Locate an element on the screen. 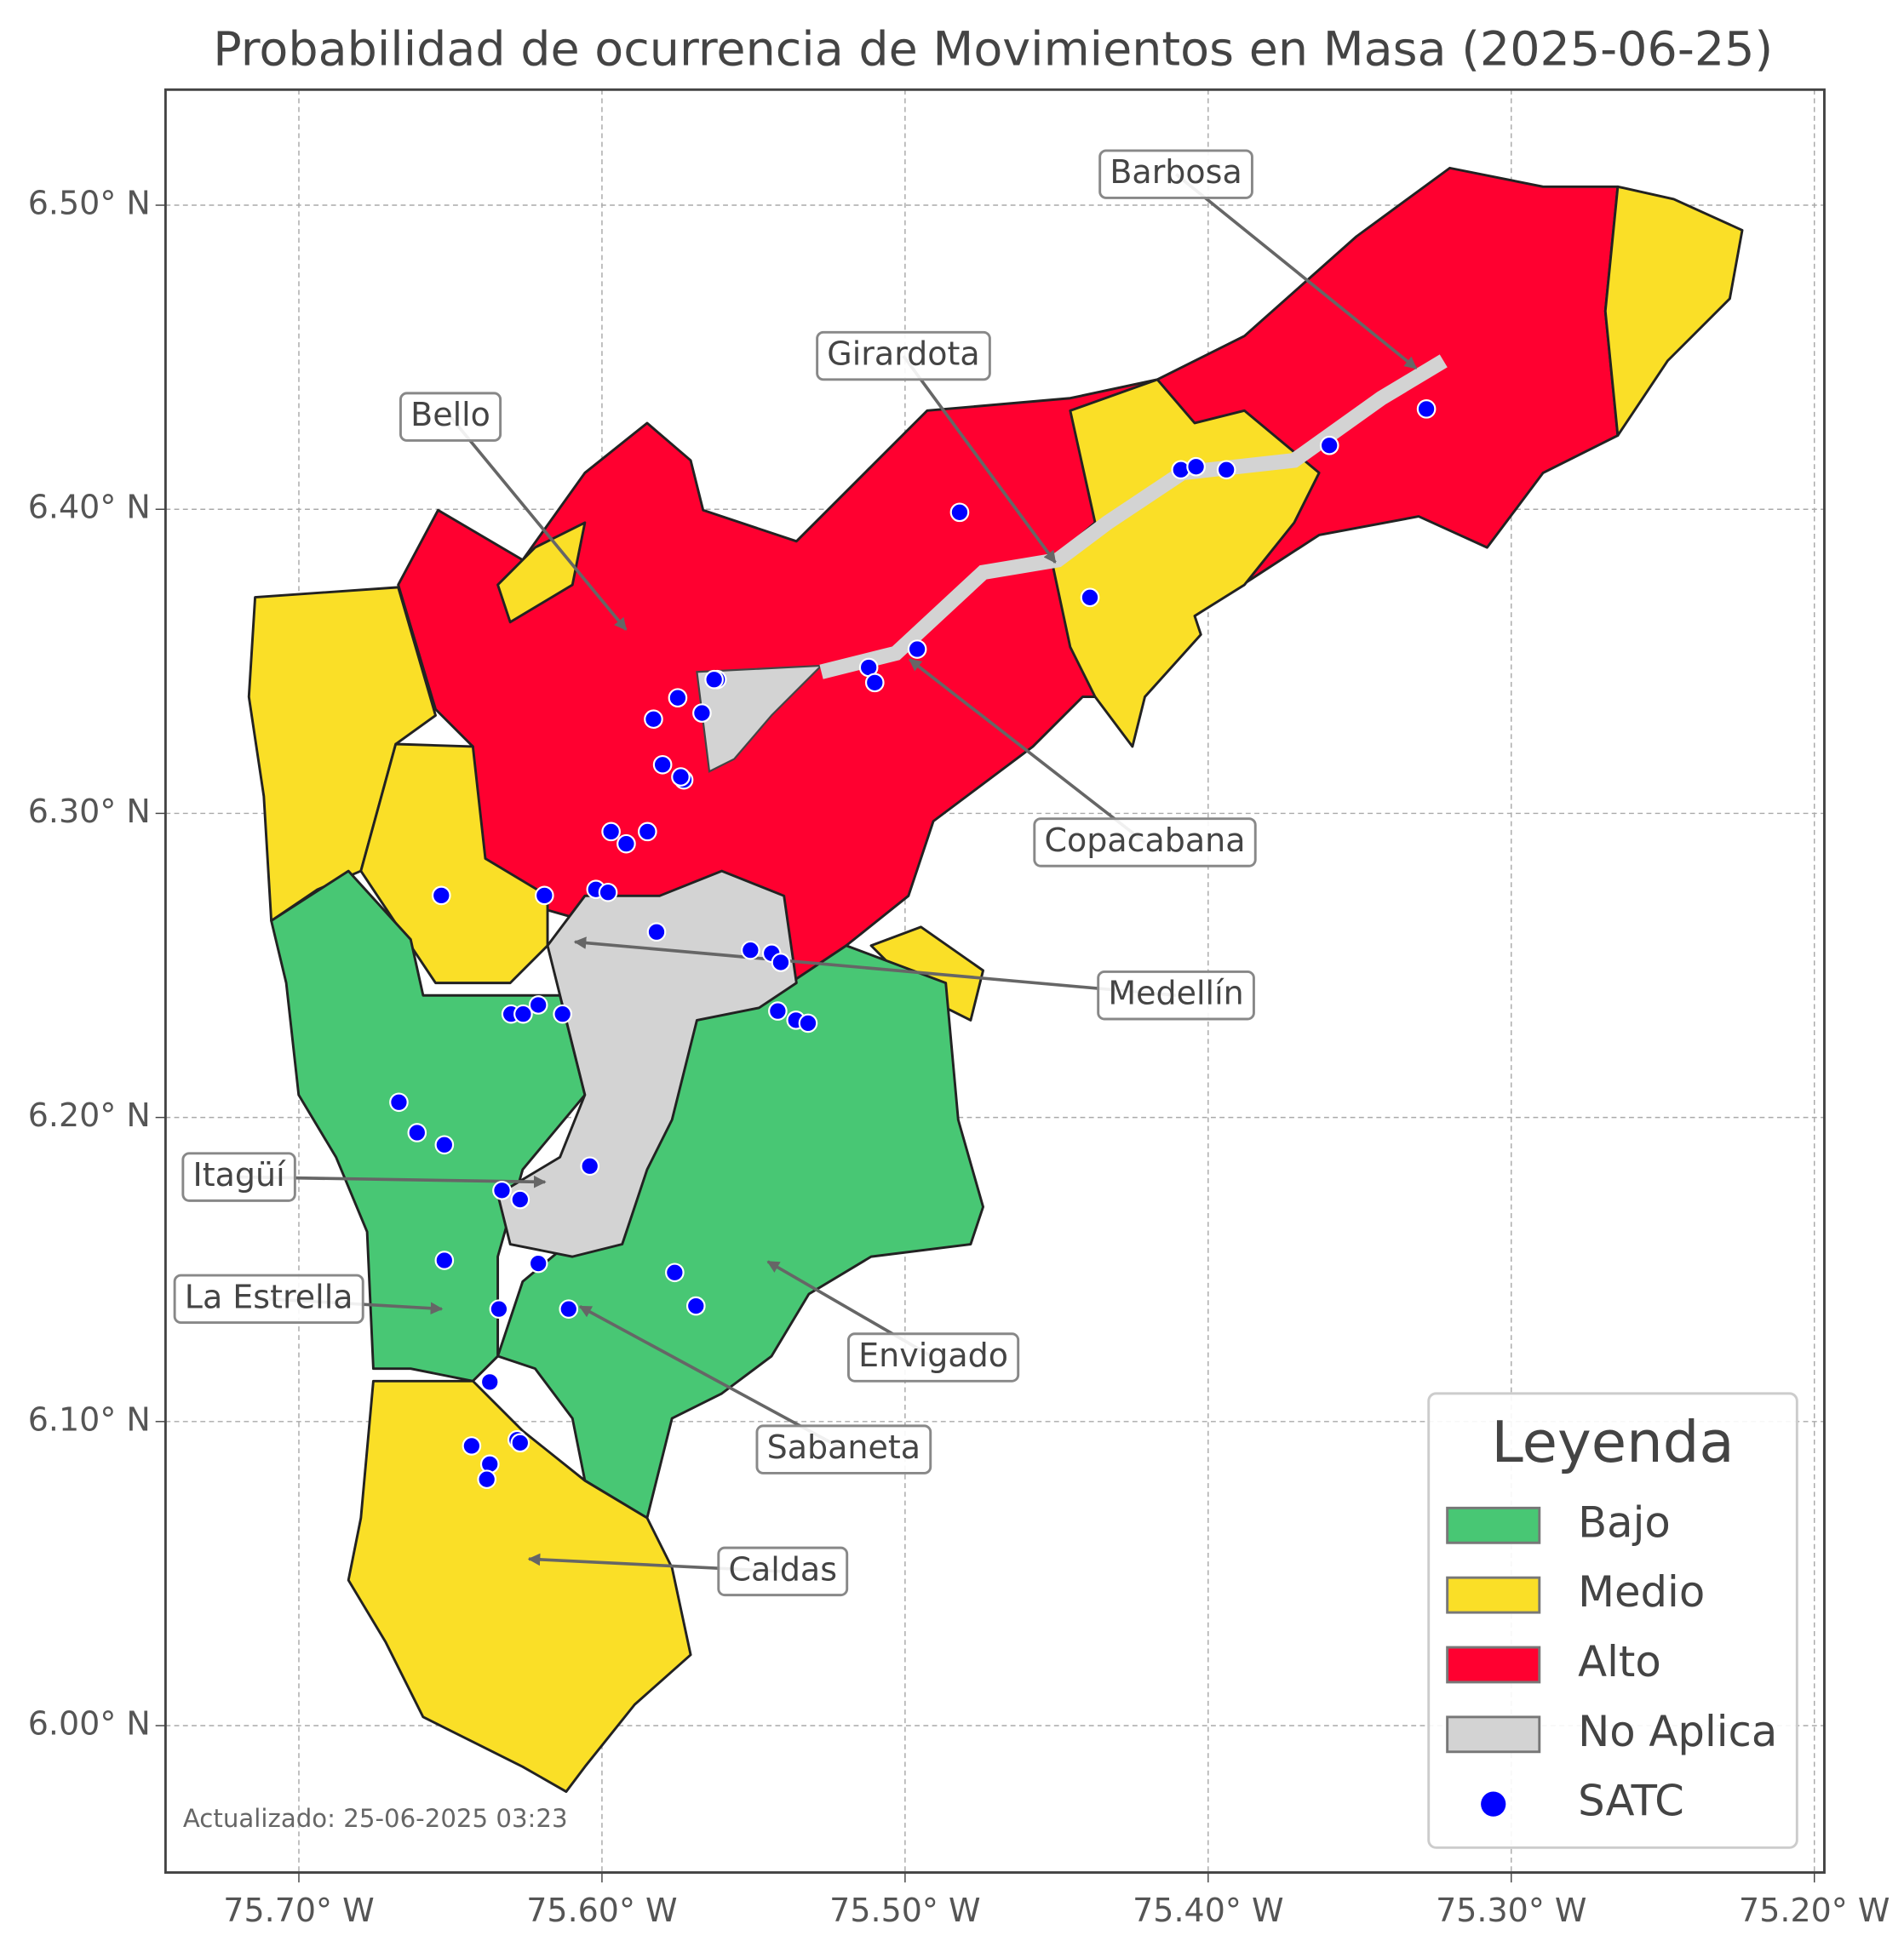 The width and height of the screenshot is (1904, 1941). legend-label: Medio is located at coordinates (1642, 1592).